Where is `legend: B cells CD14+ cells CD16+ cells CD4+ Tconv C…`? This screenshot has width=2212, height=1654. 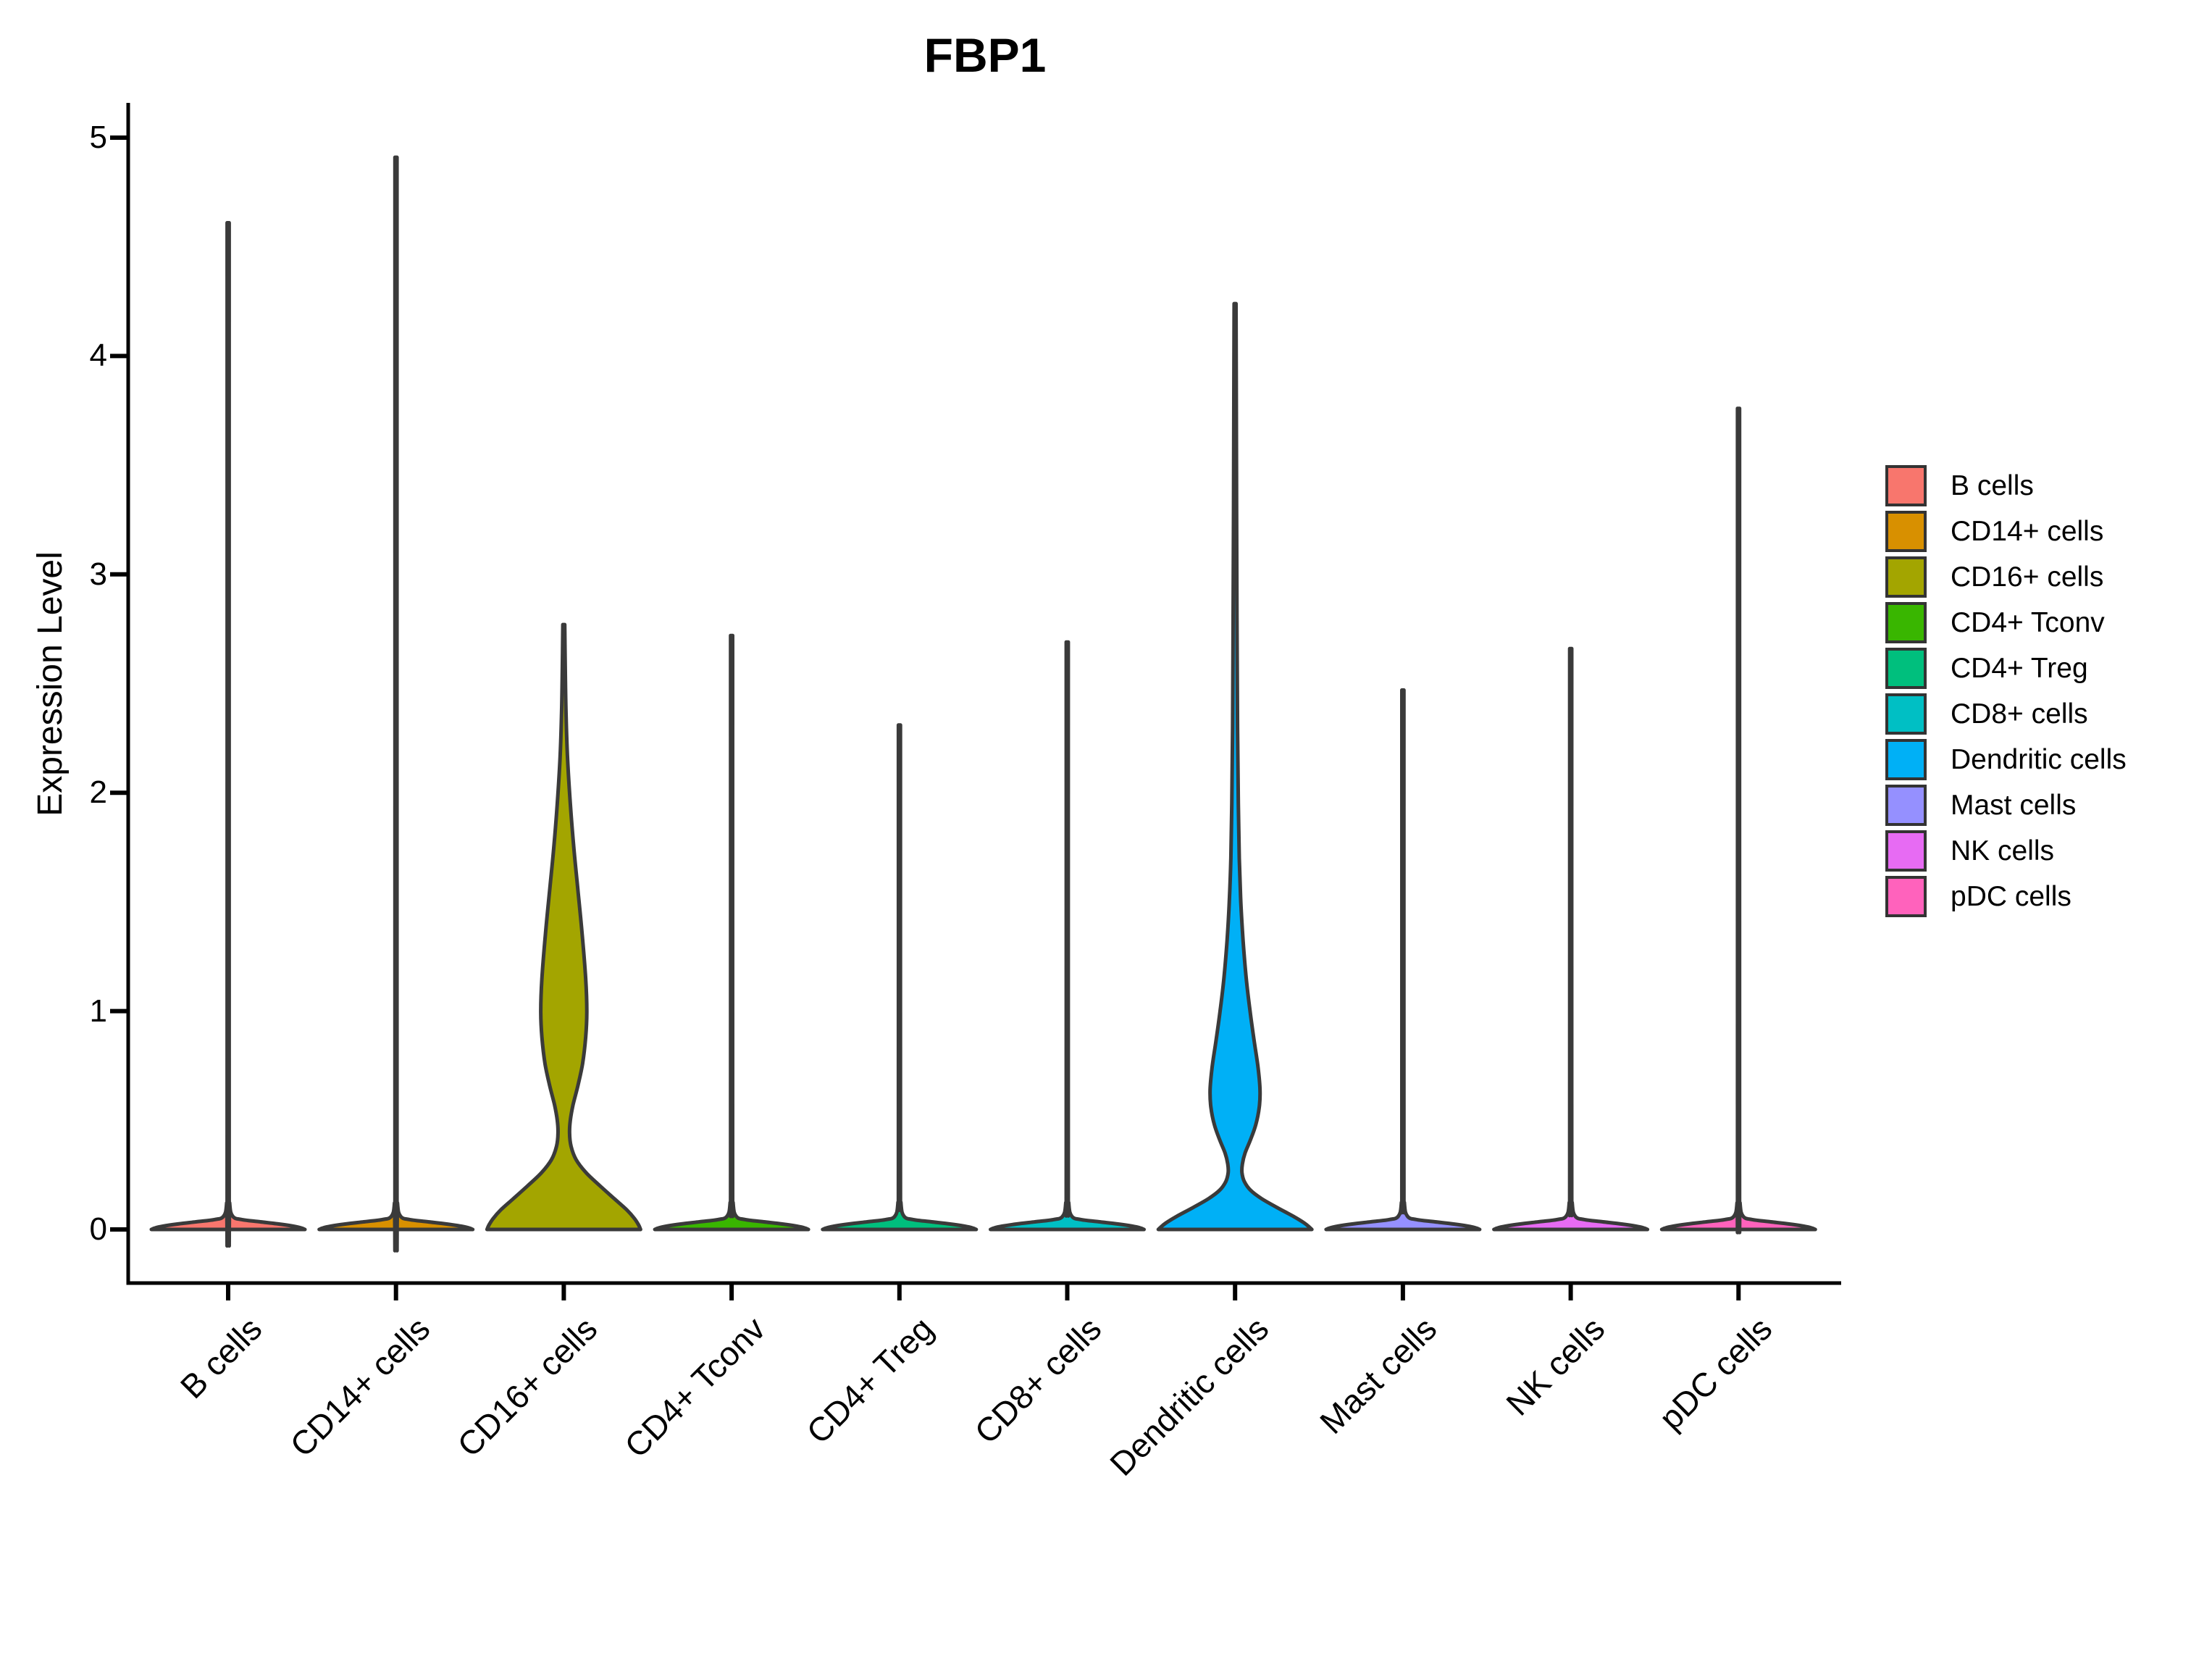
legend: B cells CD14+ cells CD16+ cells CD4+ Tconv C… is located at coordinates (2006, 691).